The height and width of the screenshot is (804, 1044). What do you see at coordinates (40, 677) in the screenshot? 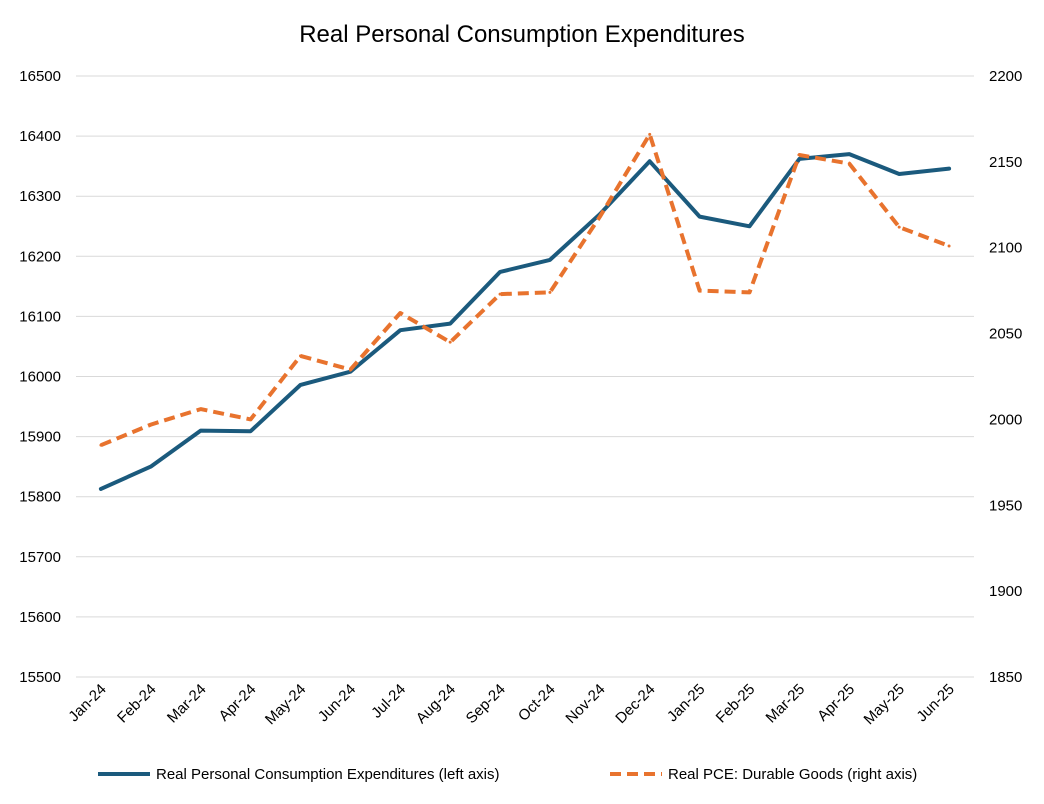
I see `left-tick-label: 15500` at bounding box center [40, 677].